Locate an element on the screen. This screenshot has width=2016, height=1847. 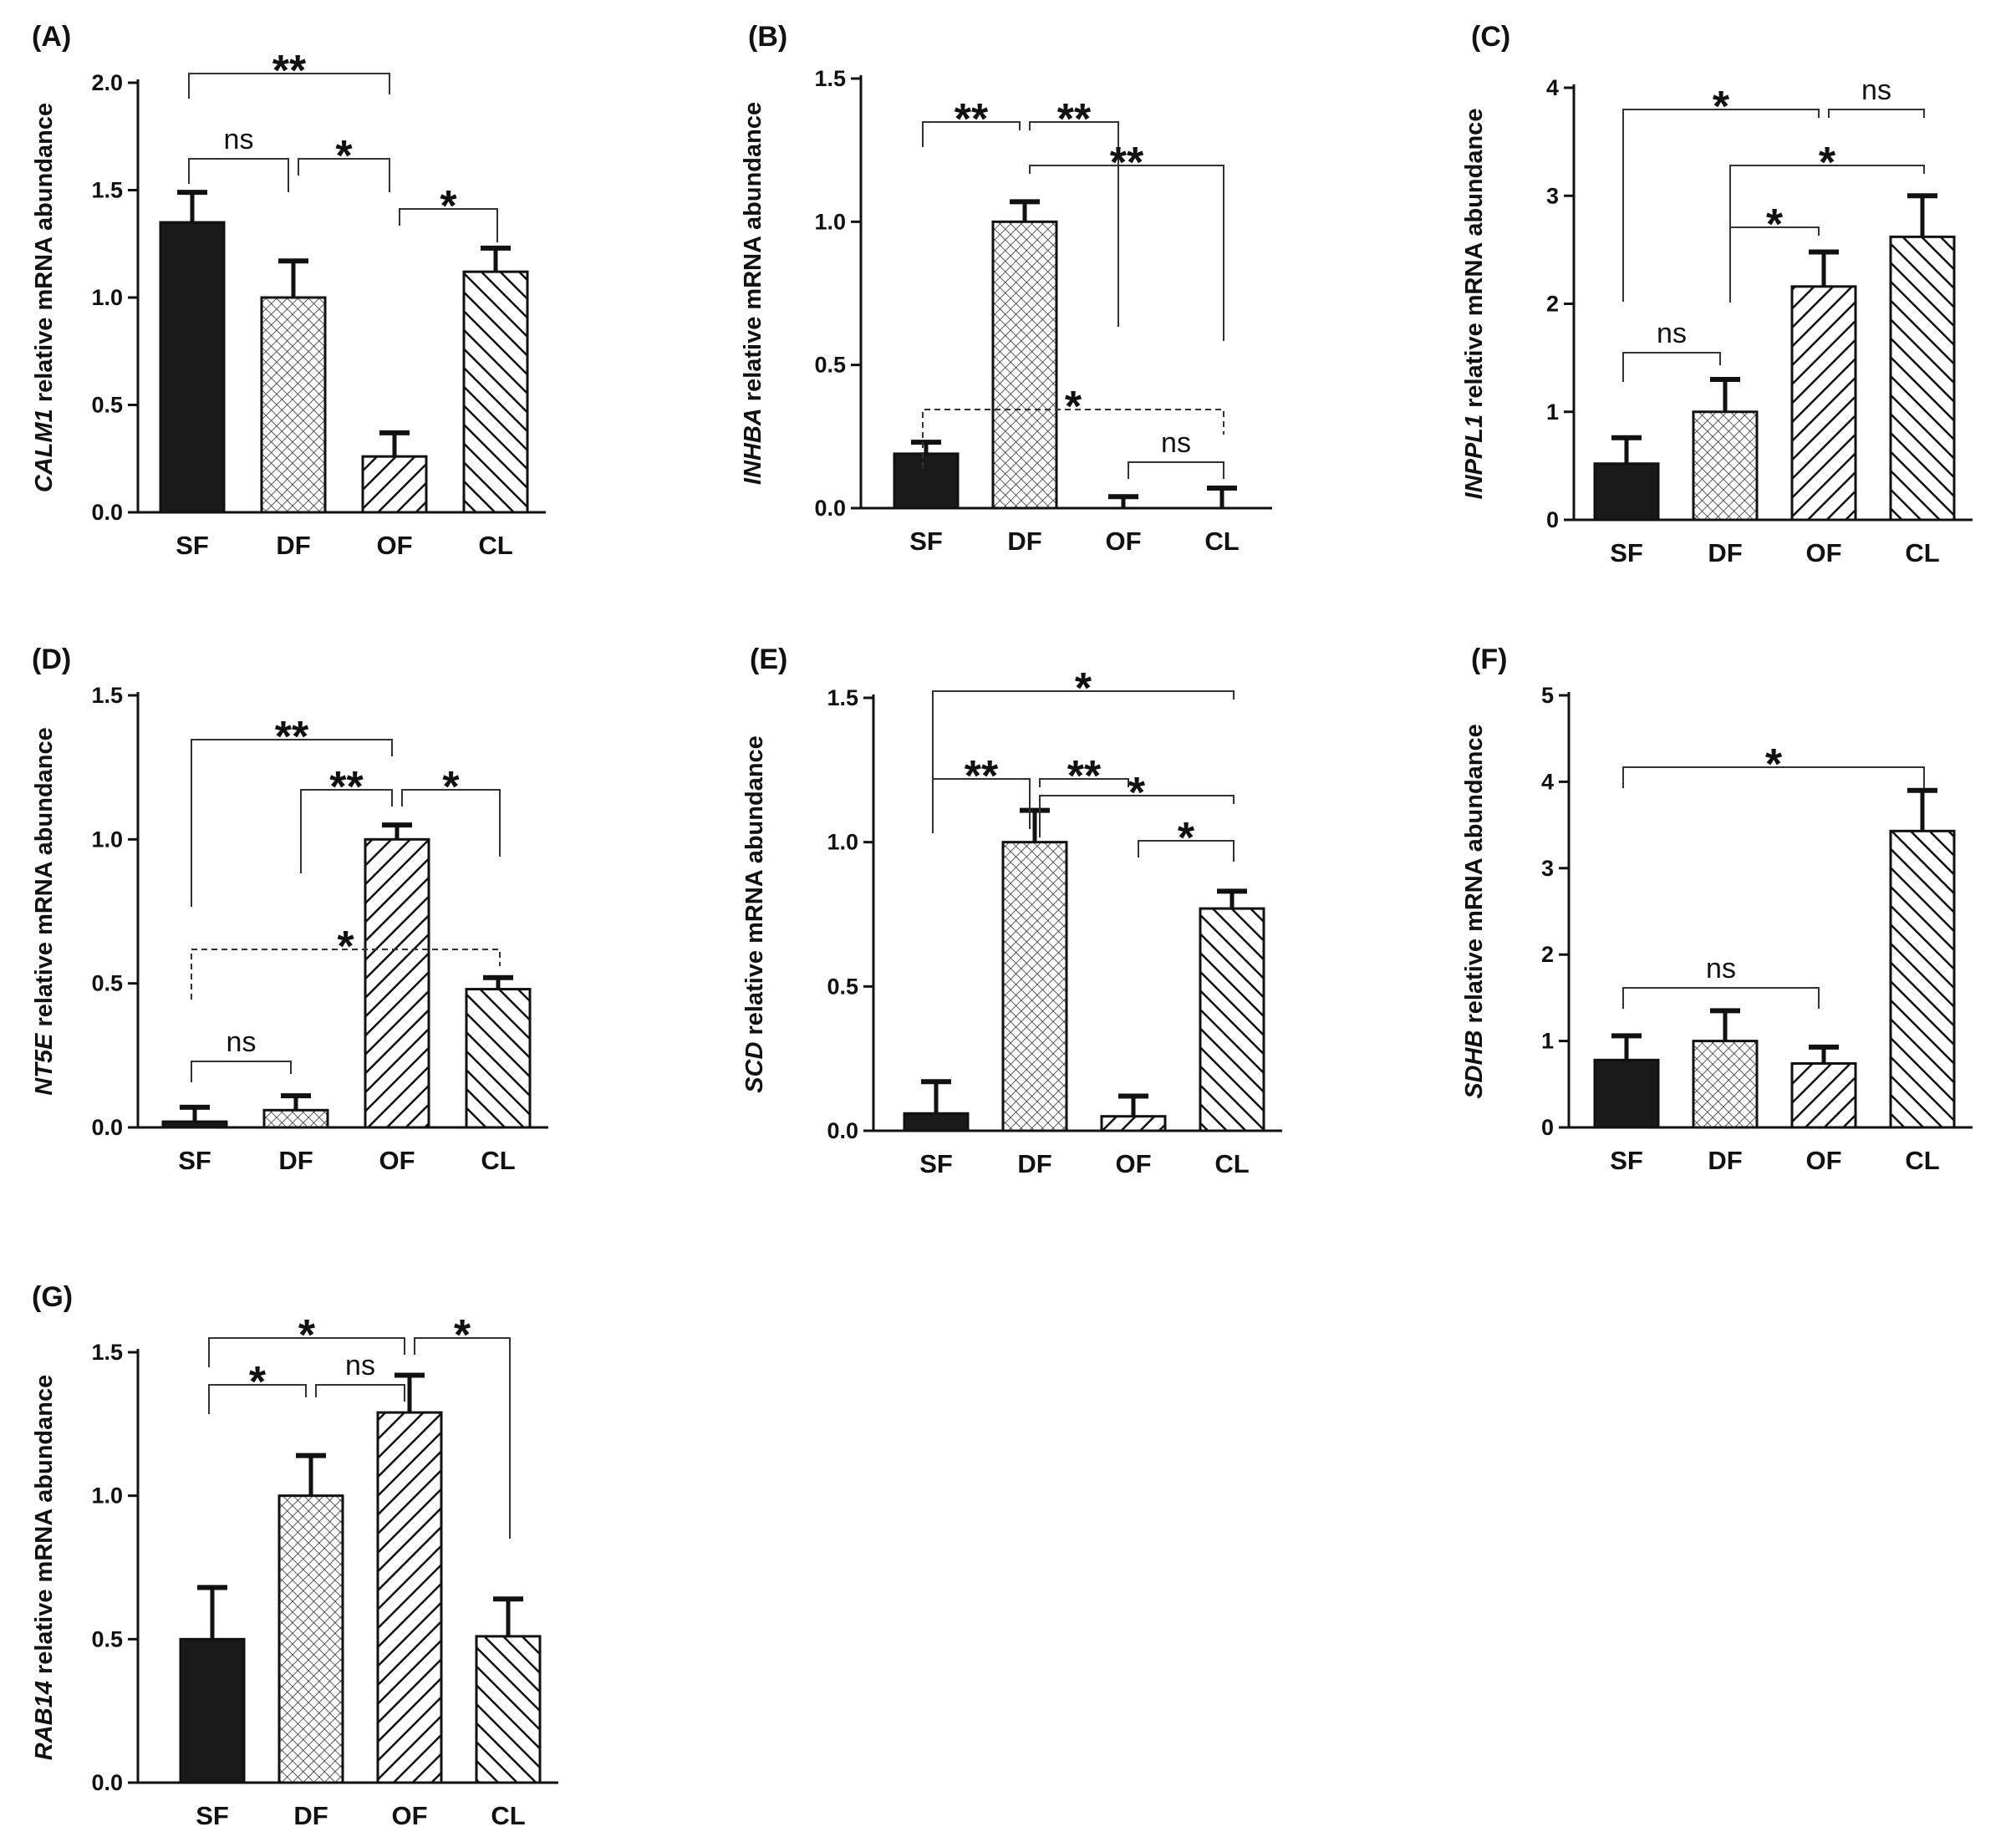
panel-c-y-tick-label: 3 is located at coordinates (1552, 195).